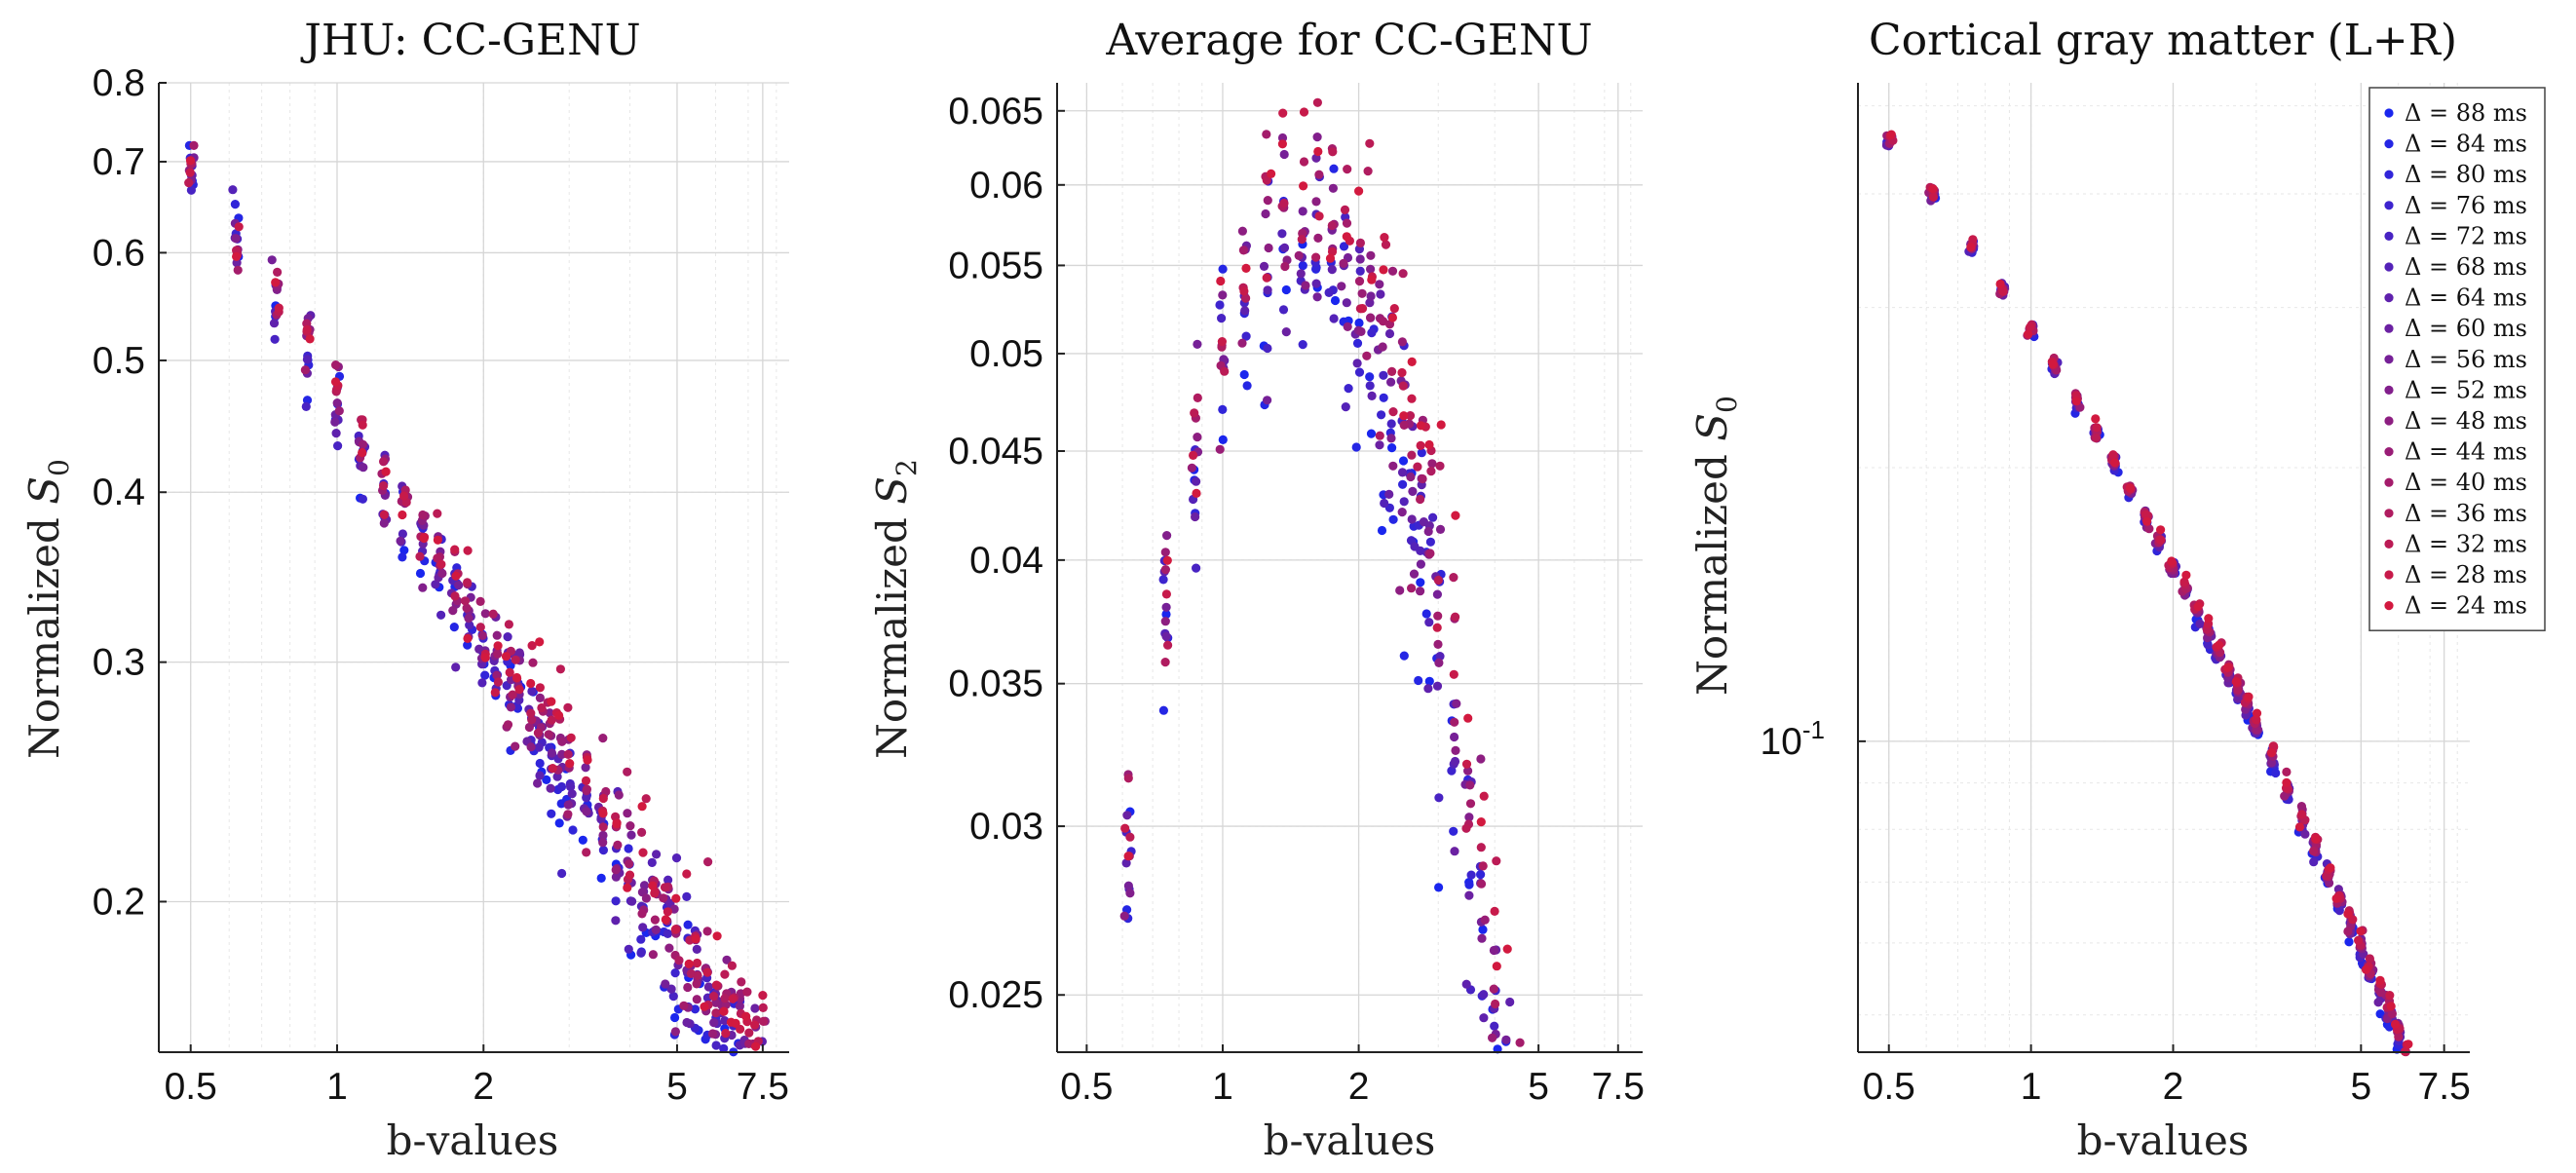 Image resolution: width=2576 pixels, height=1173 pixels. What do you see at coordinates (2455, 113) in the screenshot?
I see `legend-item: Δ = 88 ms` at bounding box center [2455, 113].